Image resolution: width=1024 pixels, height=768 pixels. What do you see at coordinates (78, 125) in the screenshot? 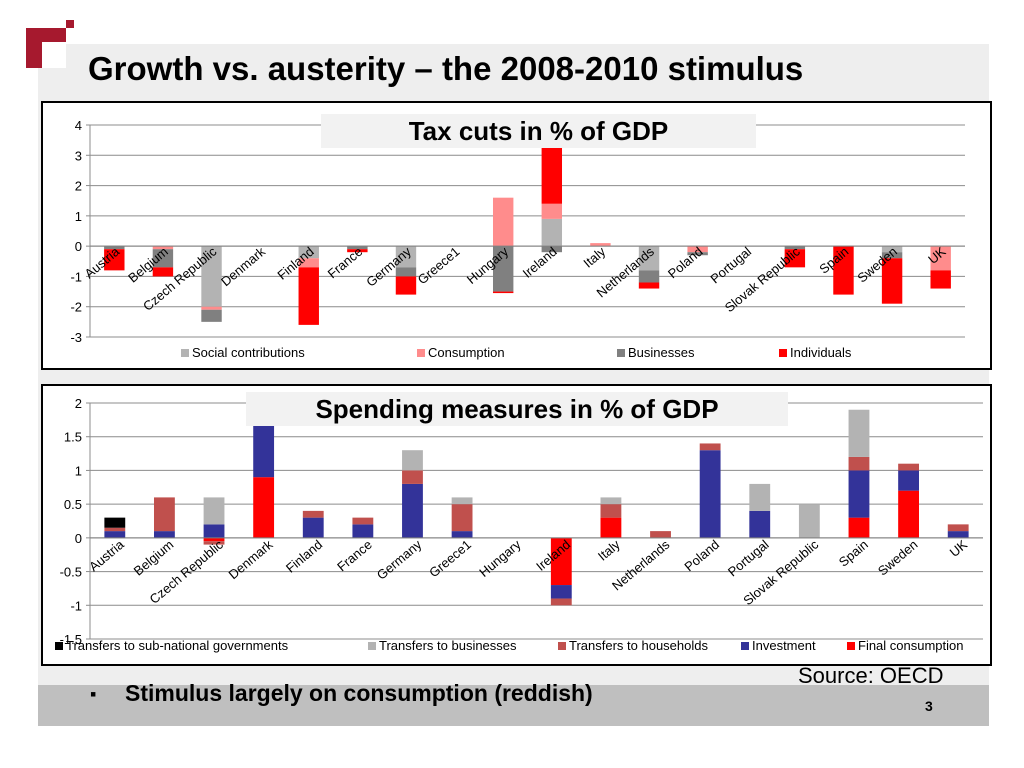
I see `y-tick-label: 4` at bounding box center [78, 125].